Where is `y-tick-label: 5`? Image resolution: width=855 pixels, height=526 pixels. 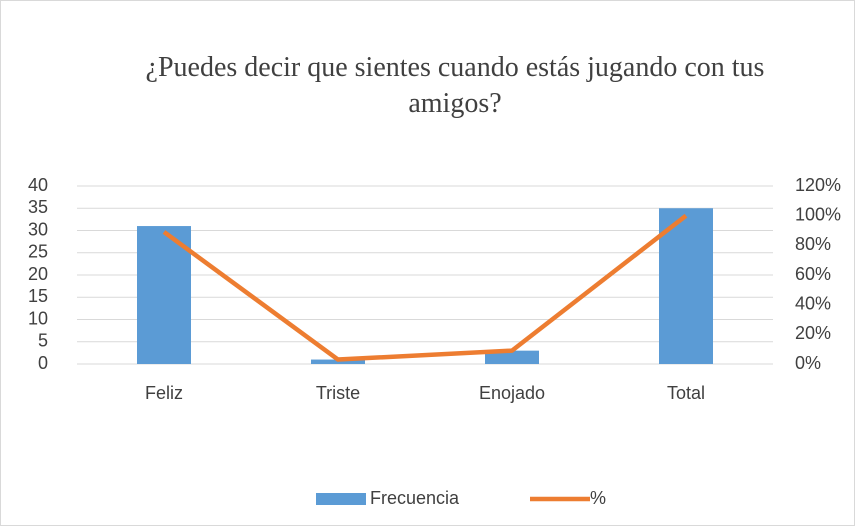
y-tick-label: 5 is located at coordinates (43, 341).